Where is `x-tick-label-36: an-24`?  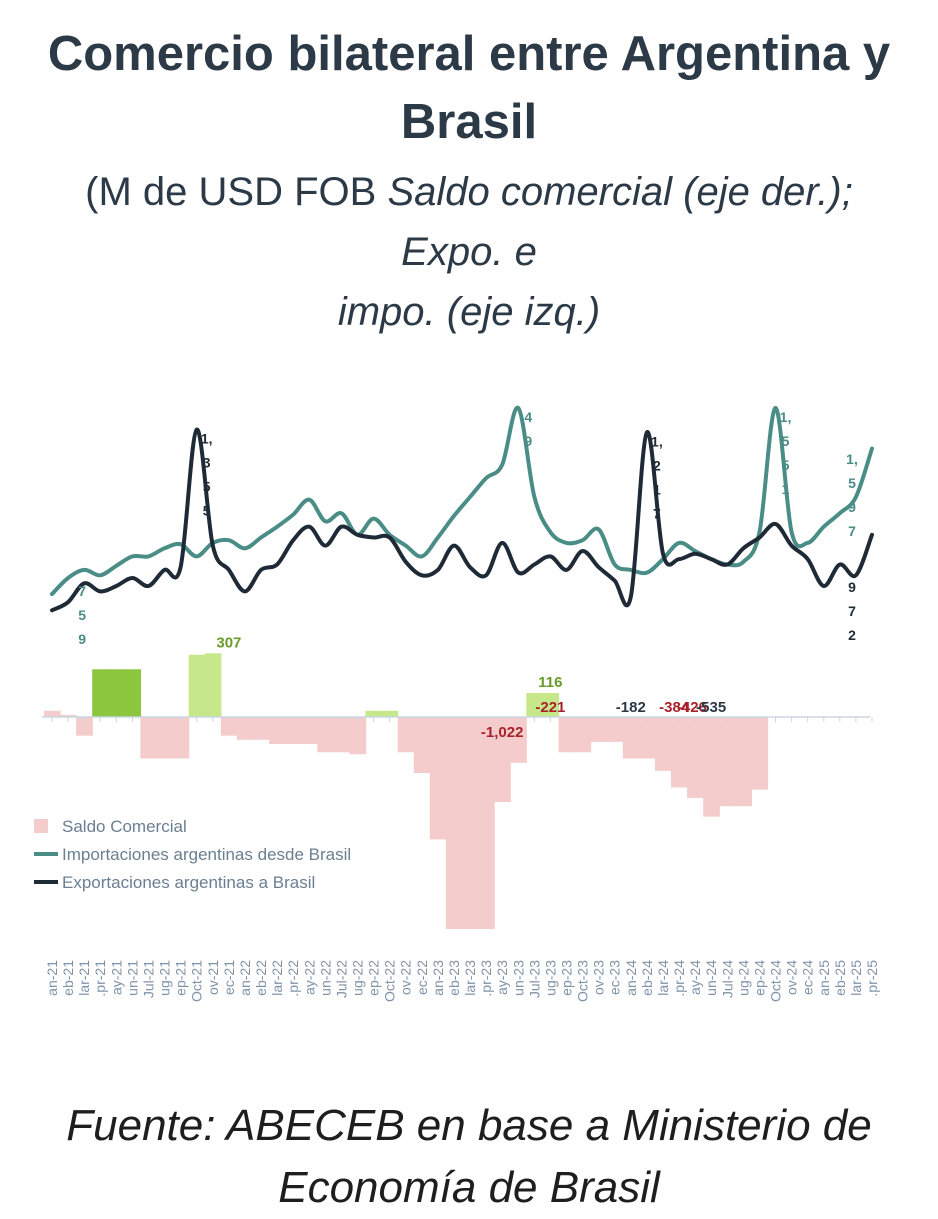 x-tick-label-36: an-24 is located at coordinates (631, 978).